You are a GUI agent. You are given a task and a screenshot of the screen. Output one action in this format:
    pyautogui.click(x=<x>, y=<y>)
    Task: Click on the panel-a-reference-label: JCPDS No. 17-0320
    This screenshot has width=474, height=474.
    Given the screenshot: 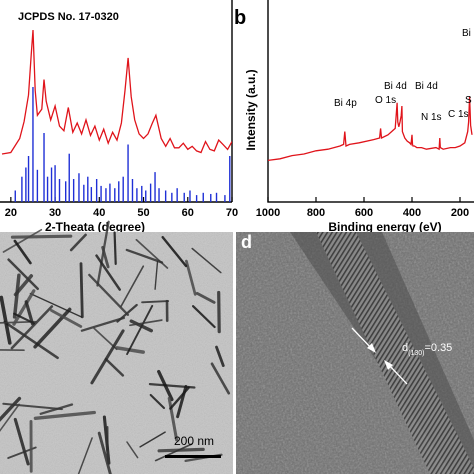 What is the action you would take?
    pyautogui.click(x=68, y=17)
    